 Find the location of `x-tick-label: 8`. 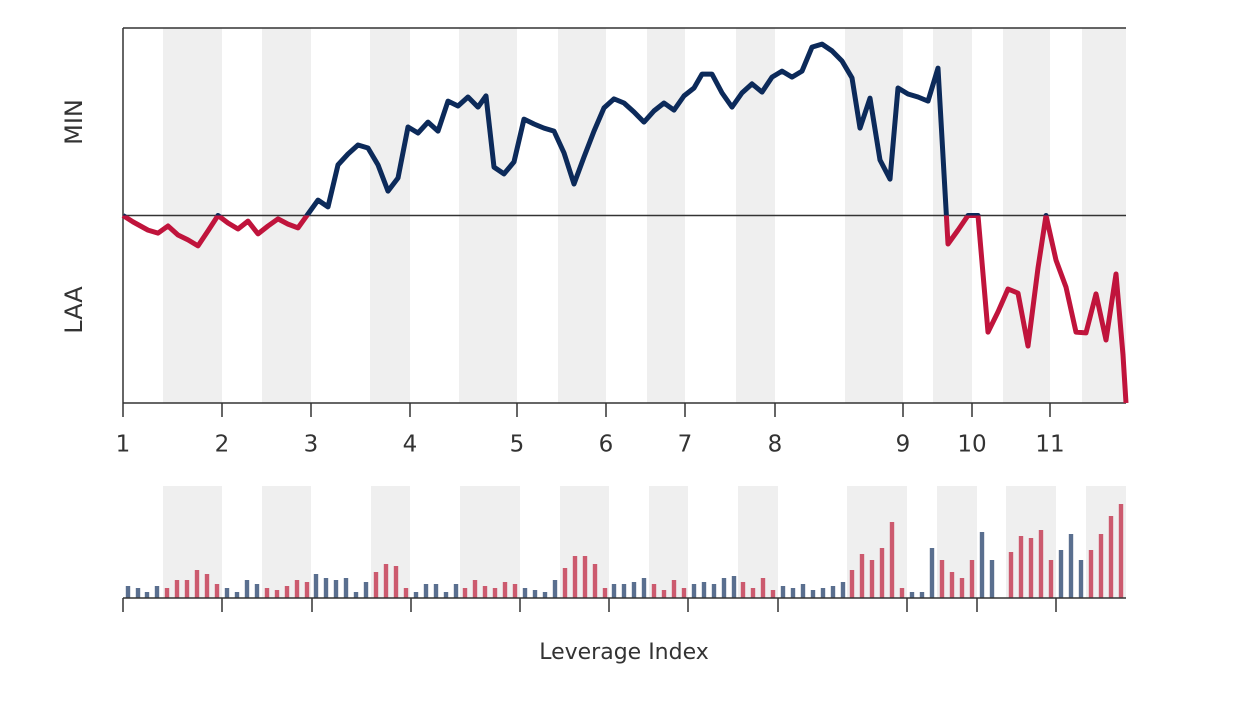

x-tick-label: 8 is located at coordinates (775, 445).